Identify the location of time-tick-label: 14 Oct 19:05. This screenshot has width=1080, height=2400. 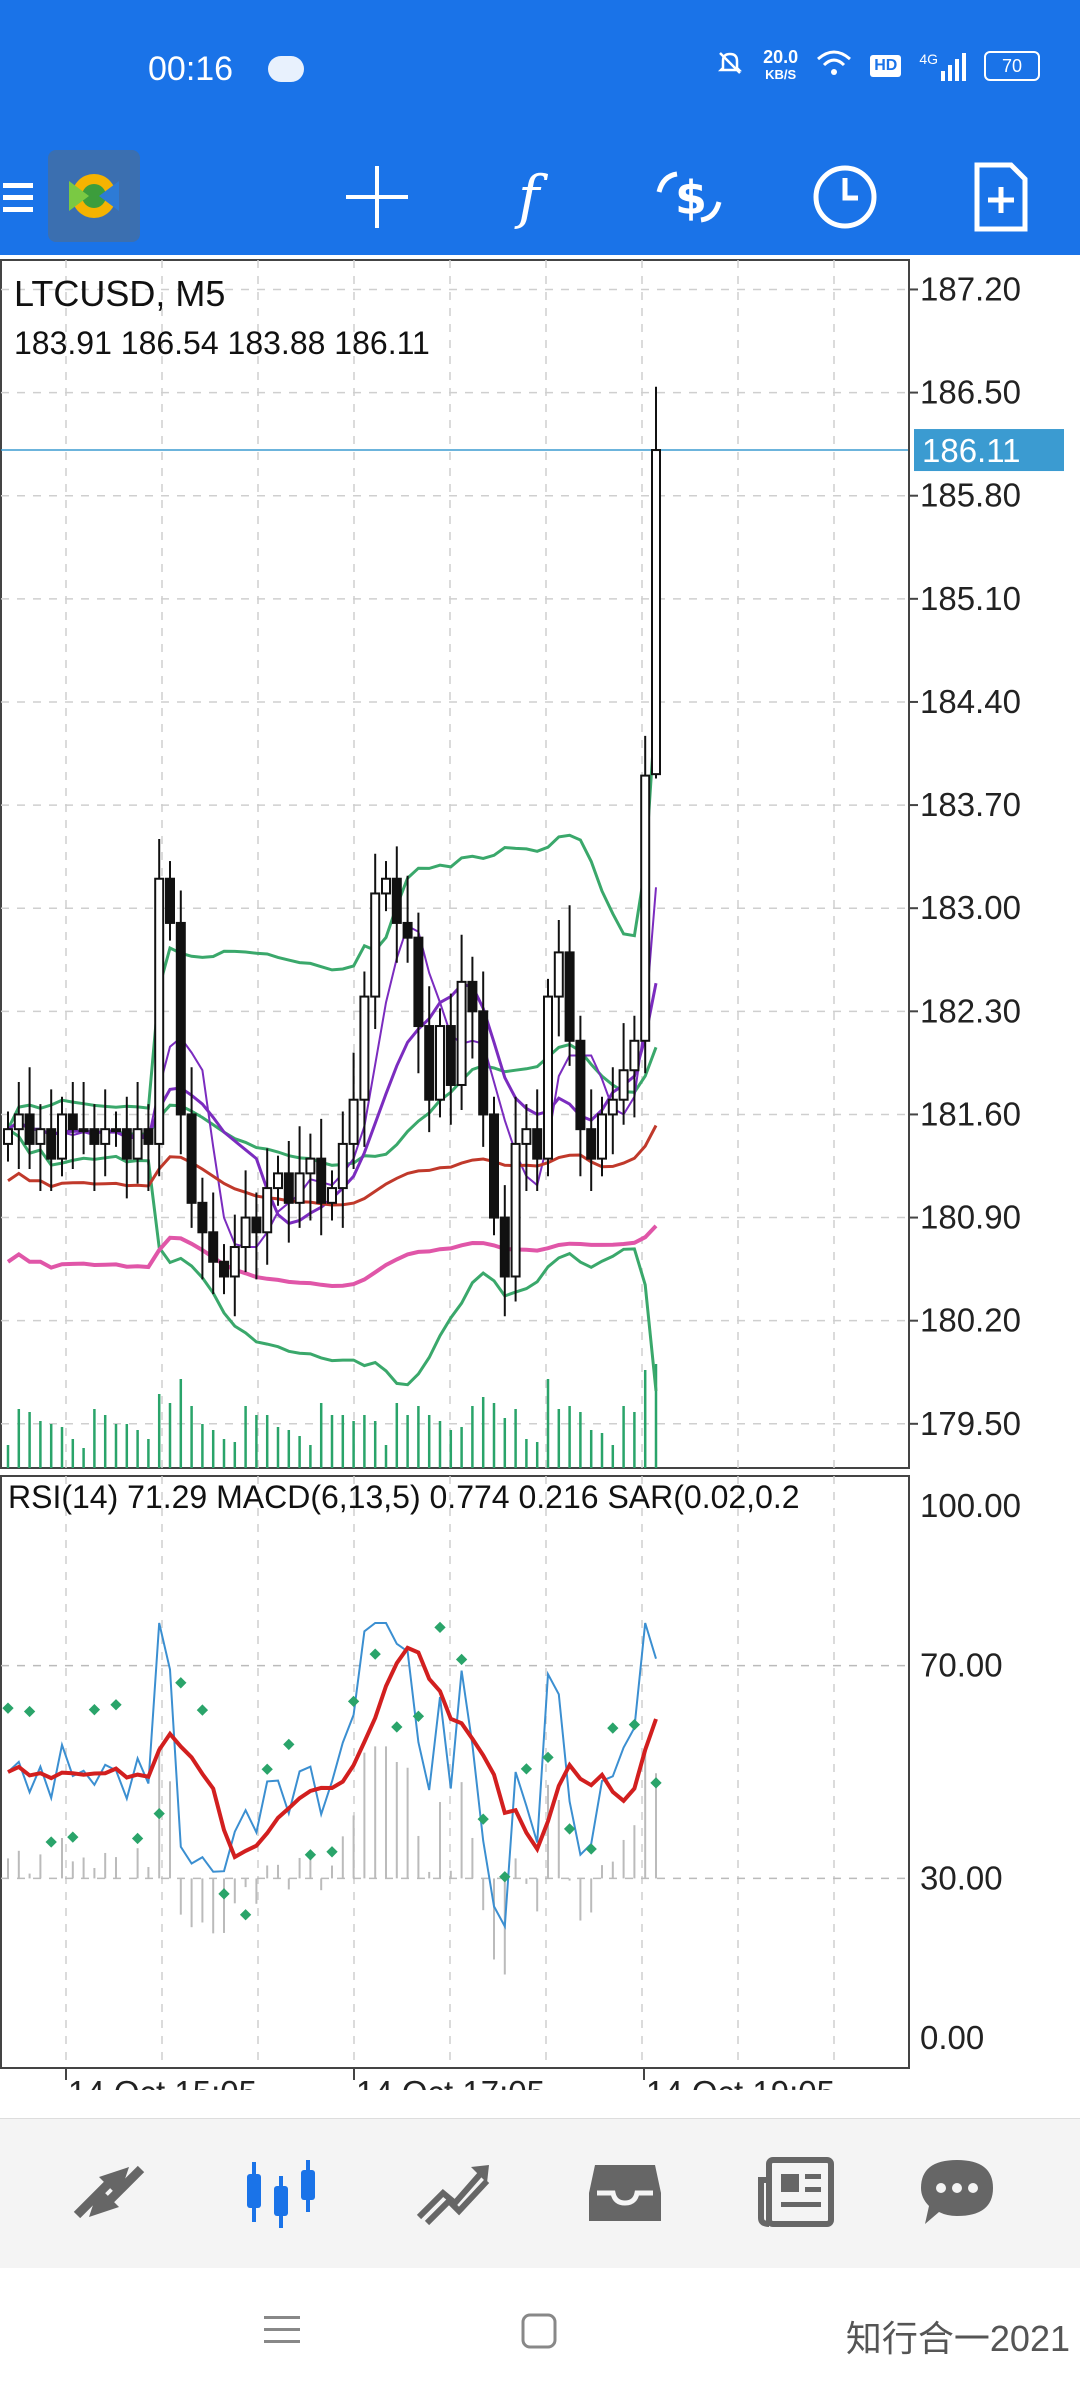
(740, 2082).